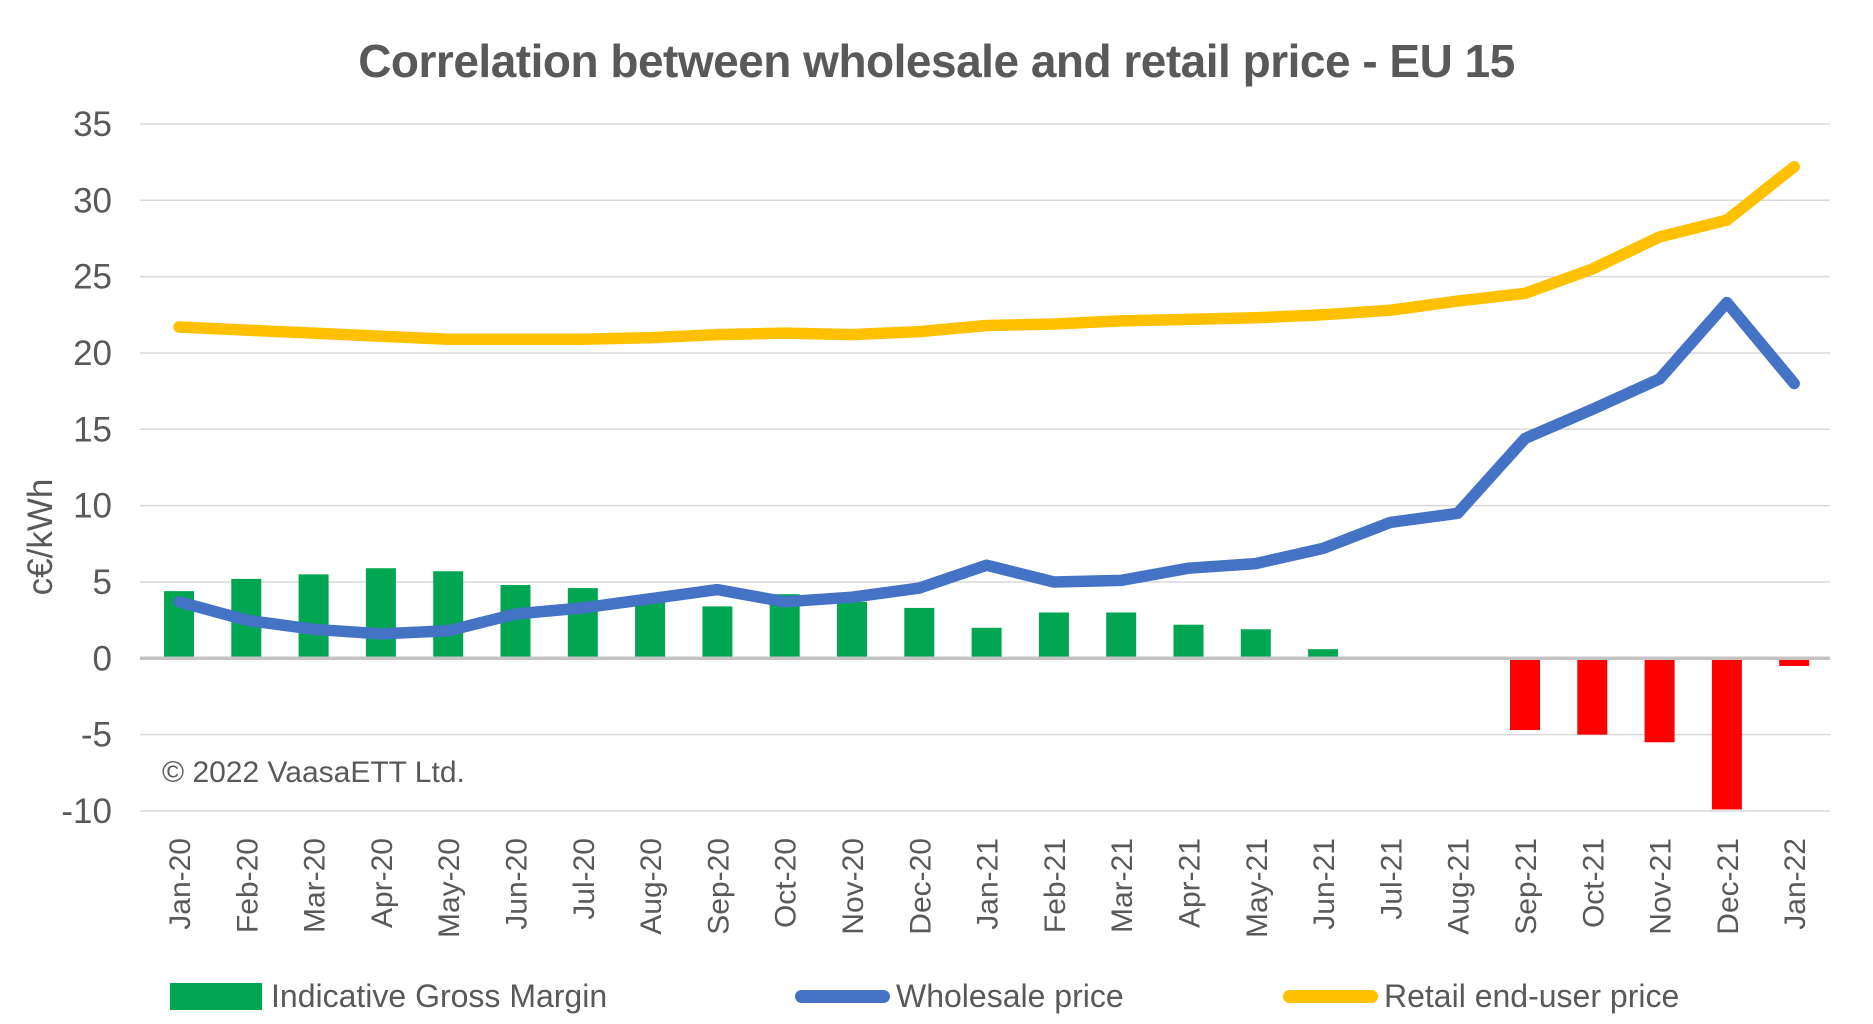  What do you see at coordinates (1795, 884) in the screenshot?
I see `x-tick-label-Jan-22: Jan-22` at bounding box center [1795, 884].